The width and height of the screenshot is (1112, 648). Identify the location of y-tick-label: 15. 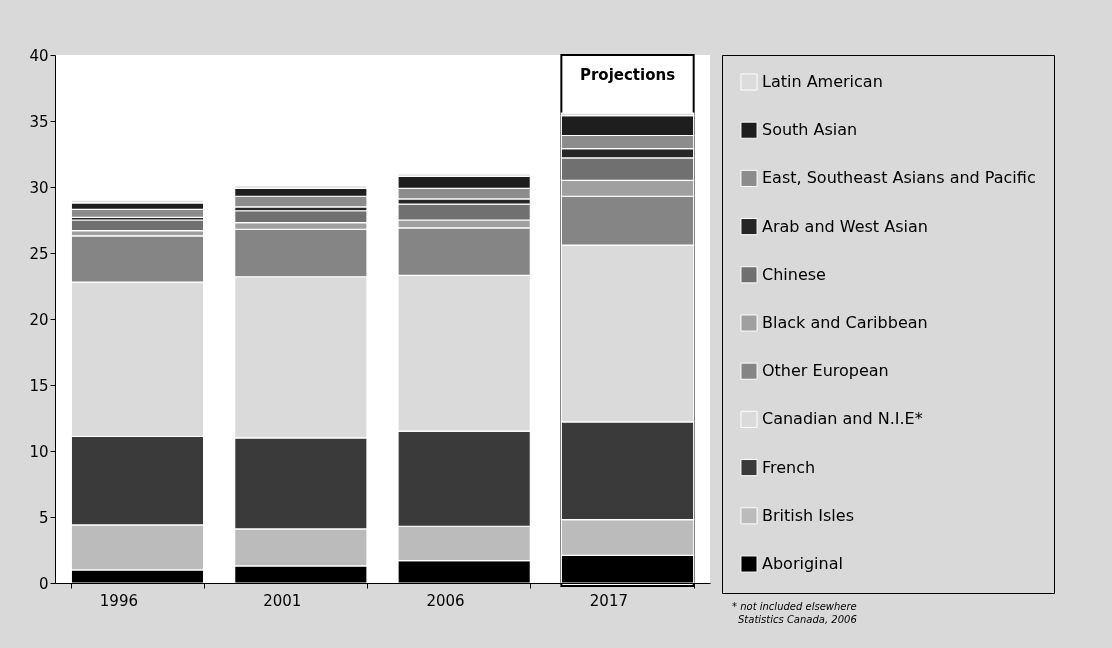
(39, 385).